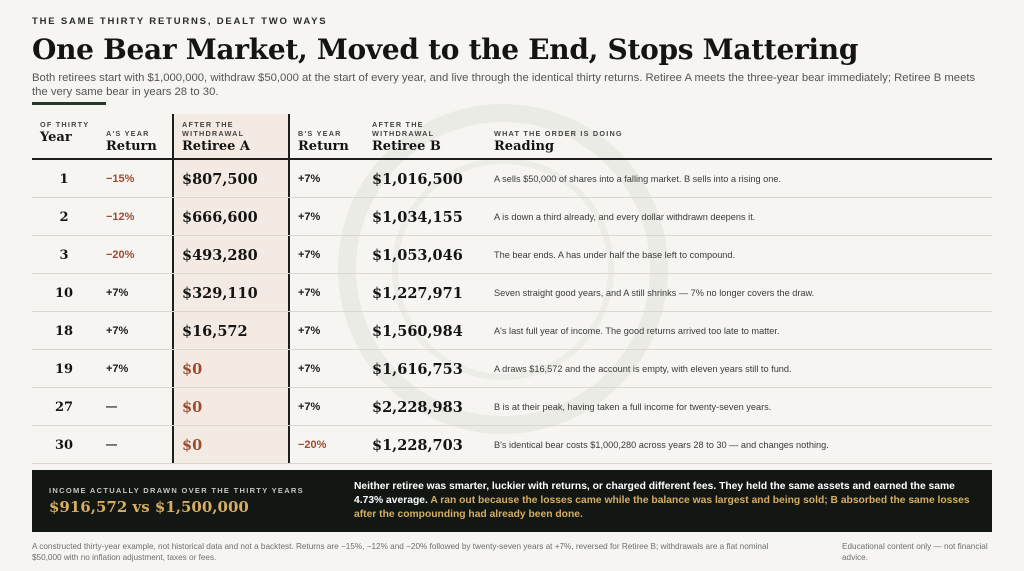 Image resolution: width=1024 pixels, height=571 pixels. Describe the element at coordinates (215, 331) in the screenshot. I see `a-balance-cell: $16,572` at that location.